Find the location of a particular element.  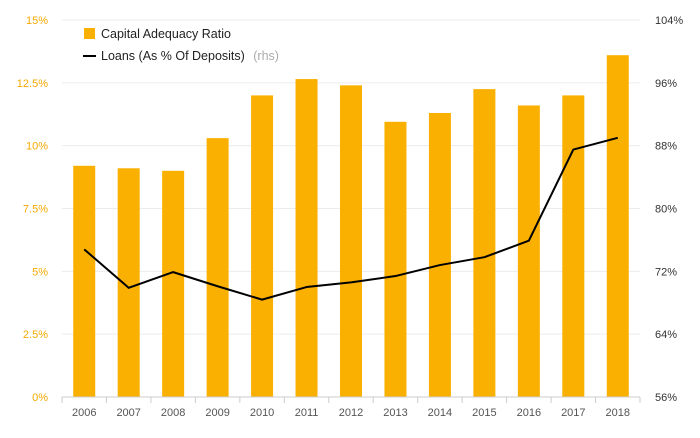

legend-label-loans: Loans (As % Of Deposits) is located at coordinates (173, 56).